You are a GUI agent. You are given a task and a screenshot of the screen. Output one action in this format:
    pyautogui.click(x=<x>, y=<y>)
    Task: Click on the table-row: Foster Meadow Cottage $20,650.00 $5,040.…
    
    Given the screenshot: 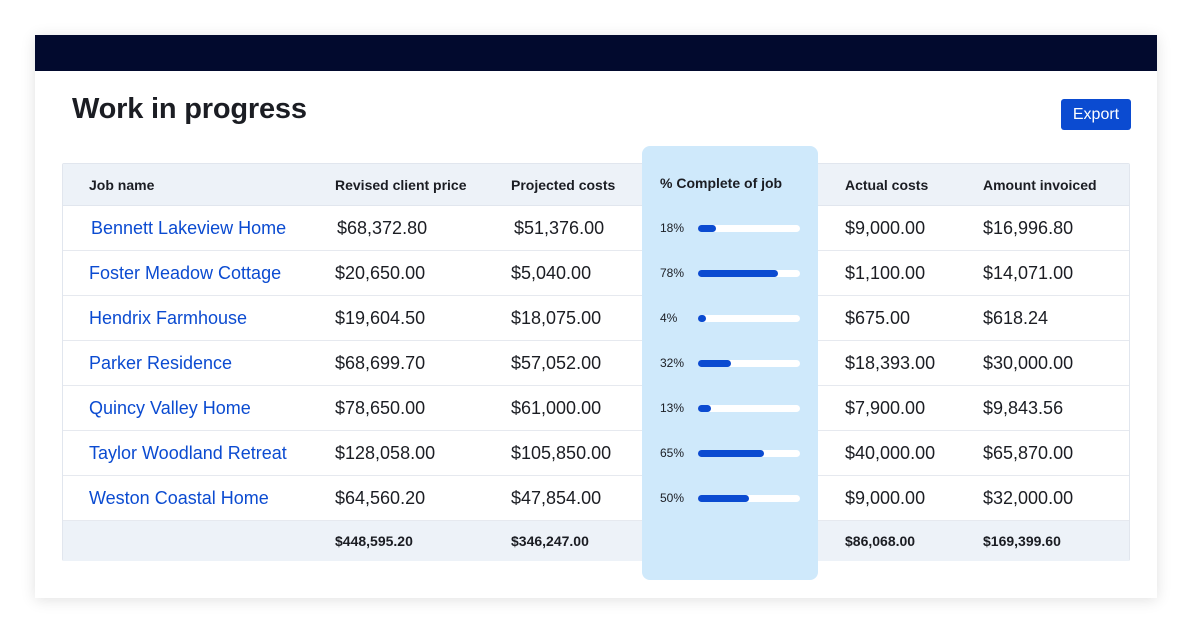 What is the action you would take?
    pyautogui.click(x=596, y=273)
    